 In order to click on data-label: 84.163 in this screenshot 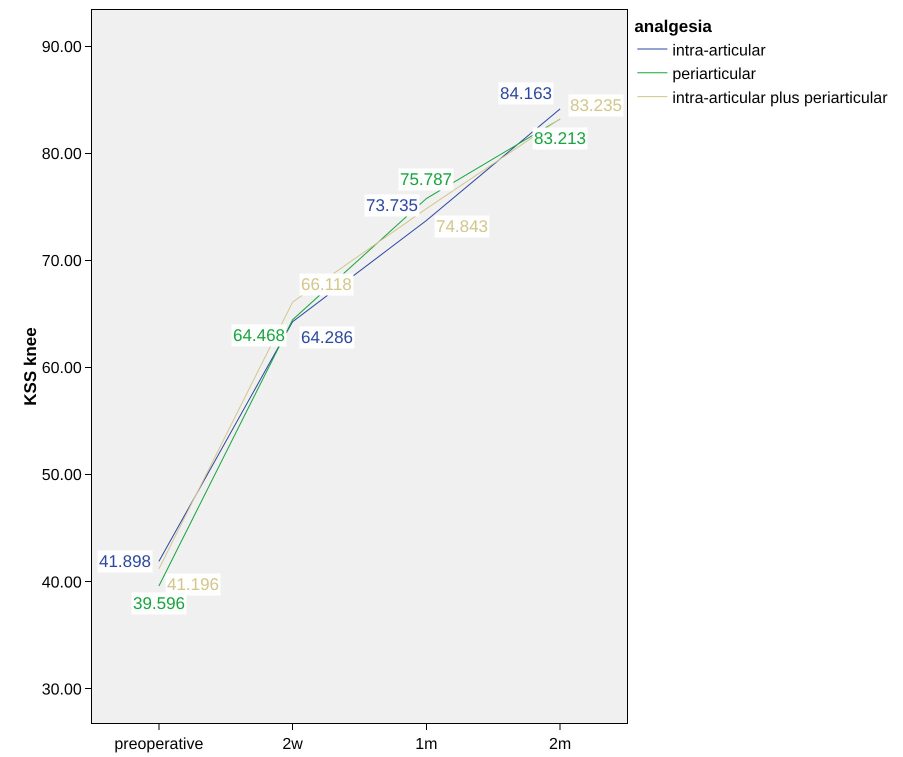, I will do `click(526, 93)`.